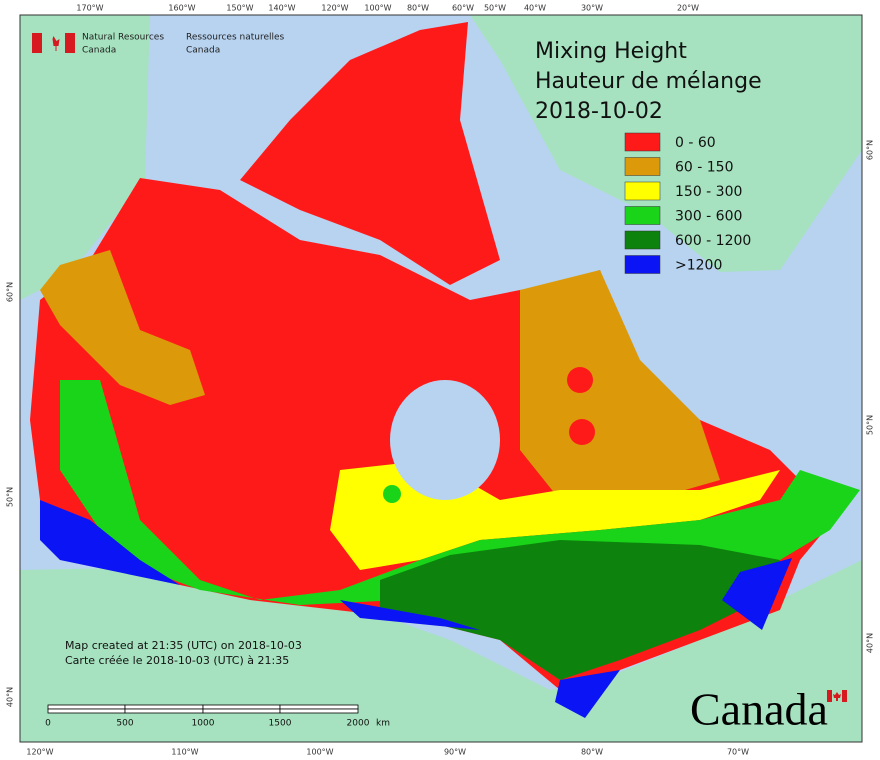 This screenshot has height=760, width=880. I want to click on legend-label: 60 - 150, so click(704, 168).